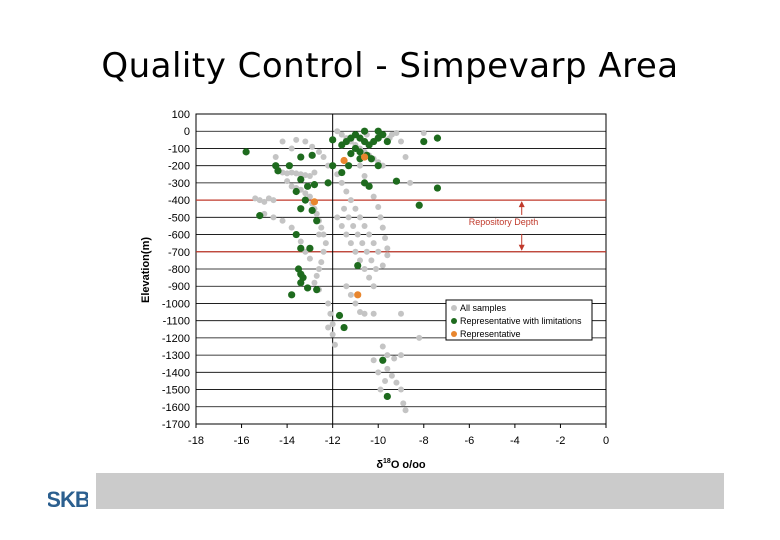 This screenshot has height=540, width=780. I want to click on legend-label-representative: Representative, so click(490, 334).